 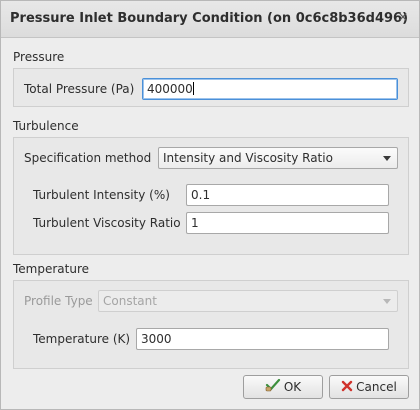 I want to click on ok-button: OK, so click(x=283, y=387).